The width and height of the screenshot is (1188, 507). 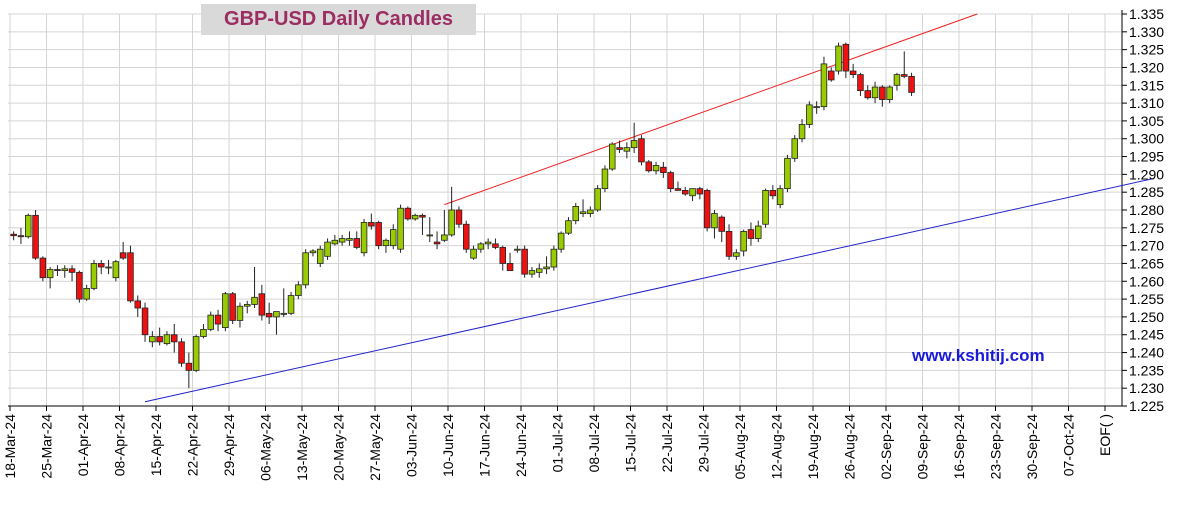 What do you see at coordinates (740, 447) in the screenshot?
I see `x-tick-label: 05-Aug-24` at bounding box center [740, 447].